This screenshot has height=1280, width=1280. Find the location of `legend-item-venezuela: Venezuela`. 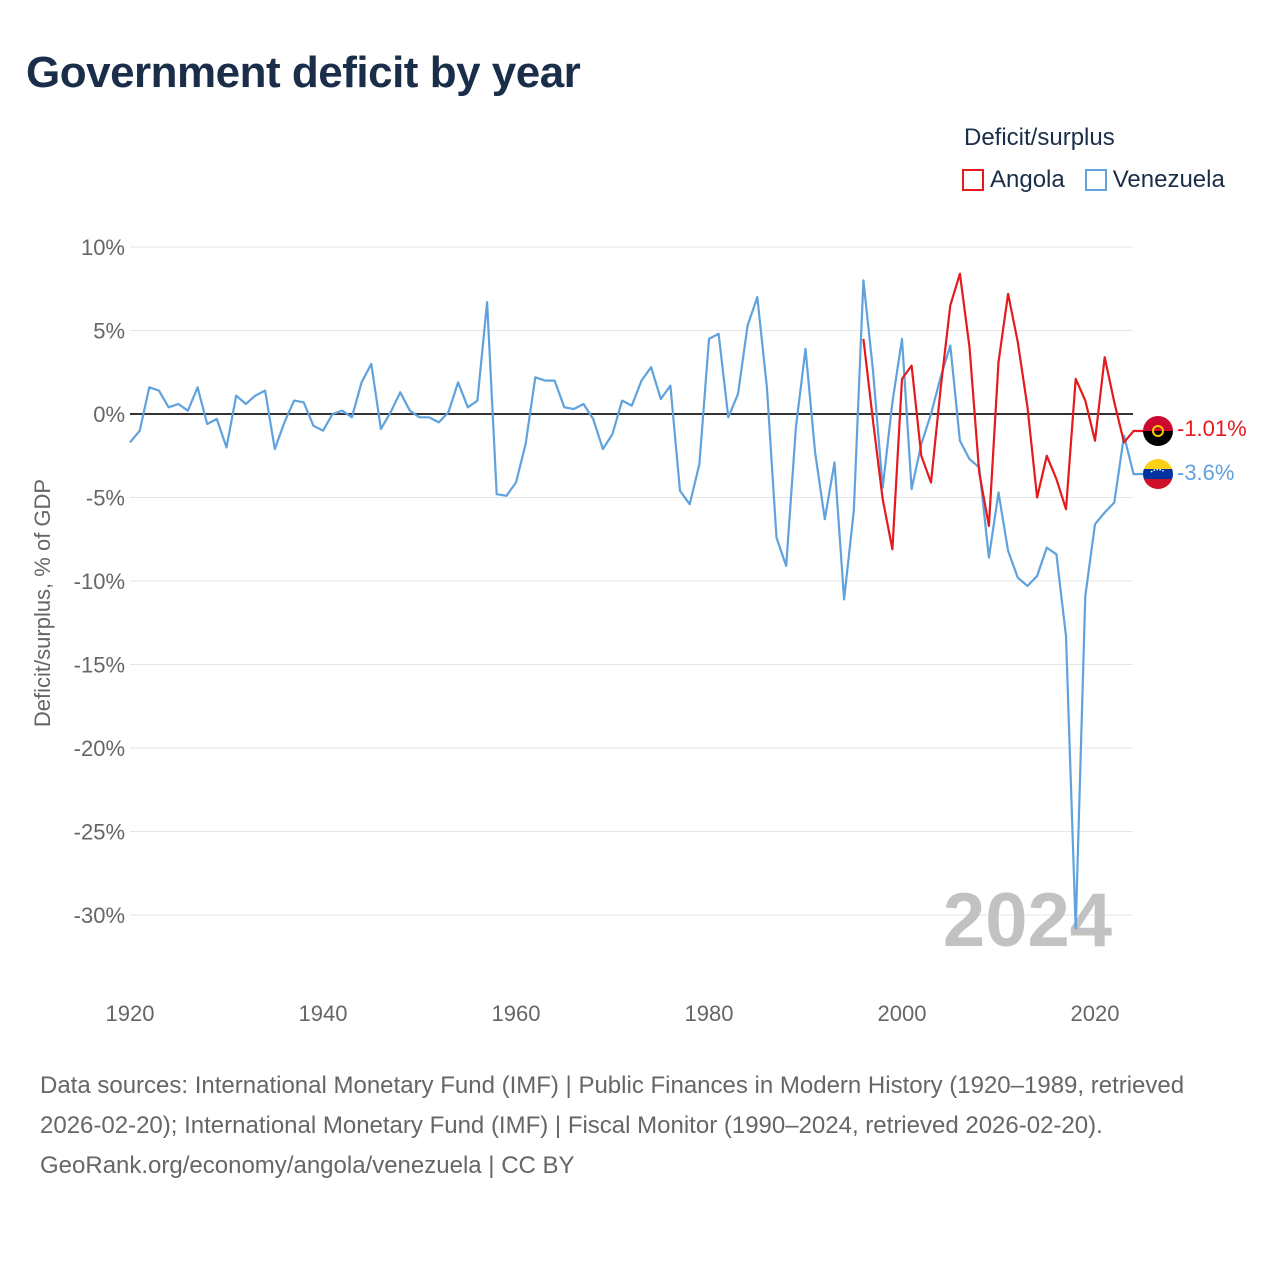

legend-item-venezuela: Venezuela is located at coordinates (1154, 180).